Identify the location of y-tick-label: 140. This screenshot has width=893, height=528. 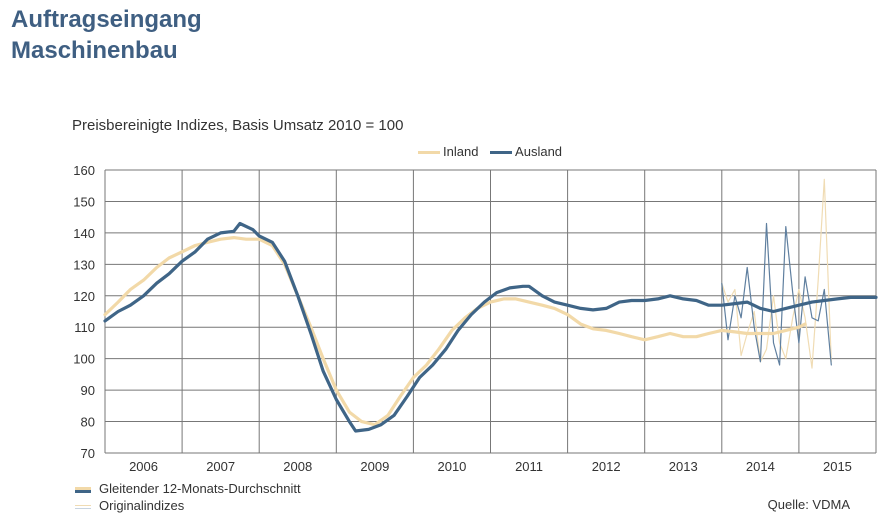
(84, 233).